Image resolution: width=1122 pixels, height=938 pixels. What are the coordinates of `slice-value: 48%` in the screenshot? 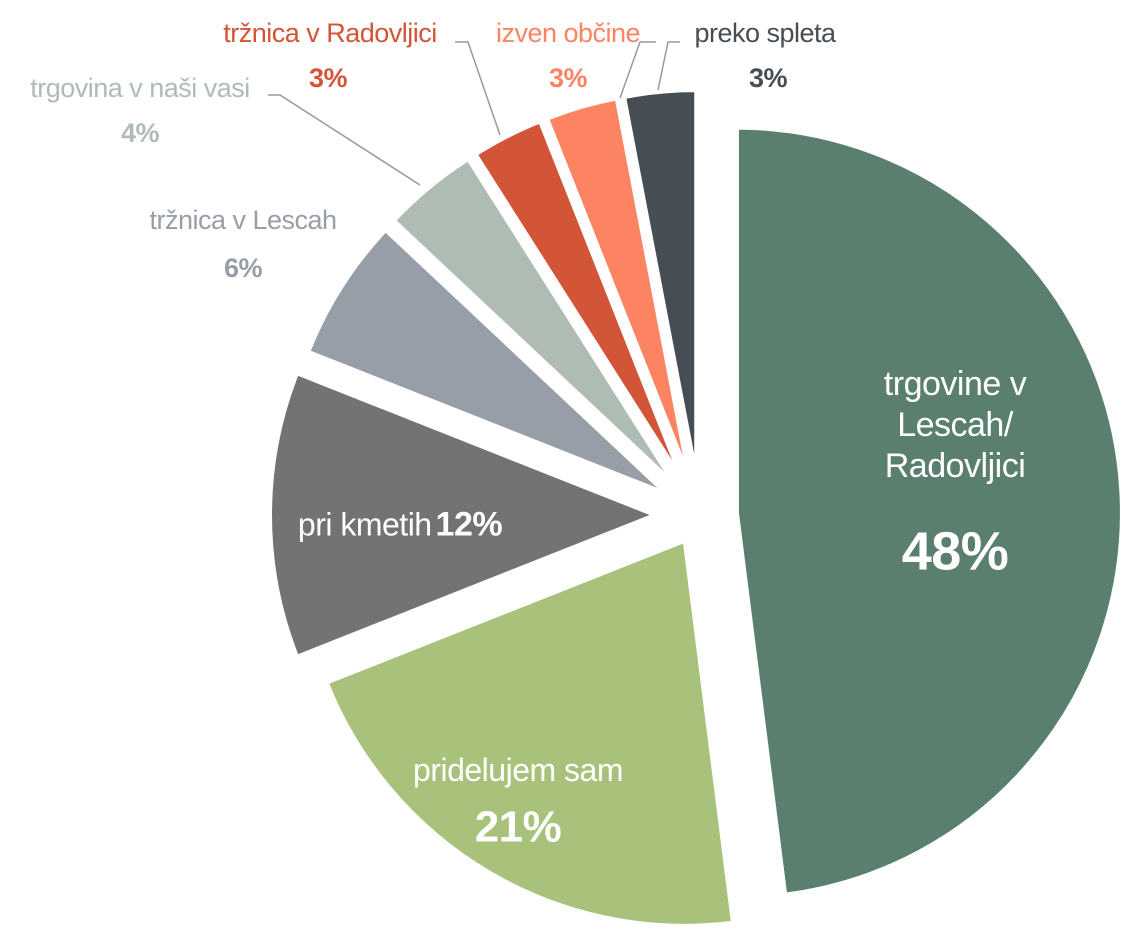 It's located at (955, 551).